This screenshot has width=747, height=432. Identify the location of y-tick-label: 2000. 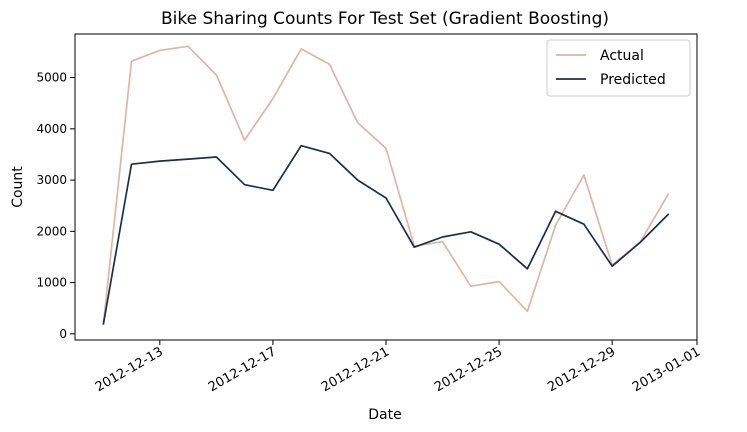
(51, 231).